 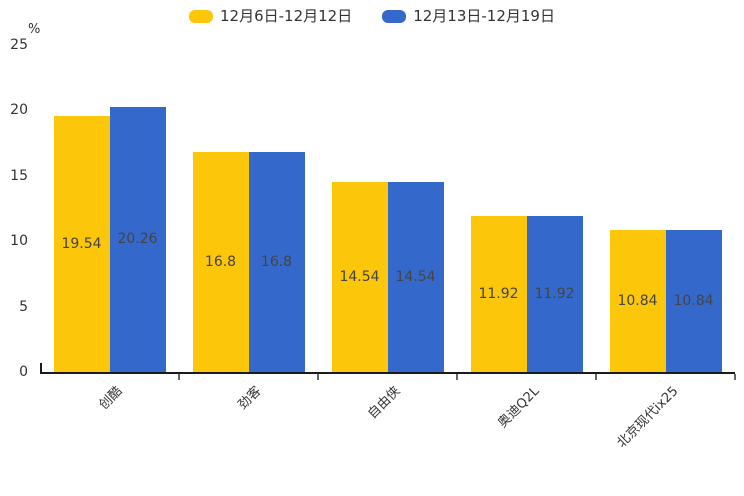 What do you see at coordinates (647, 417) in the screenshot?
I see `category-label-北京现代ix25: 北京现代ix25` at bounding box center [647, 417].